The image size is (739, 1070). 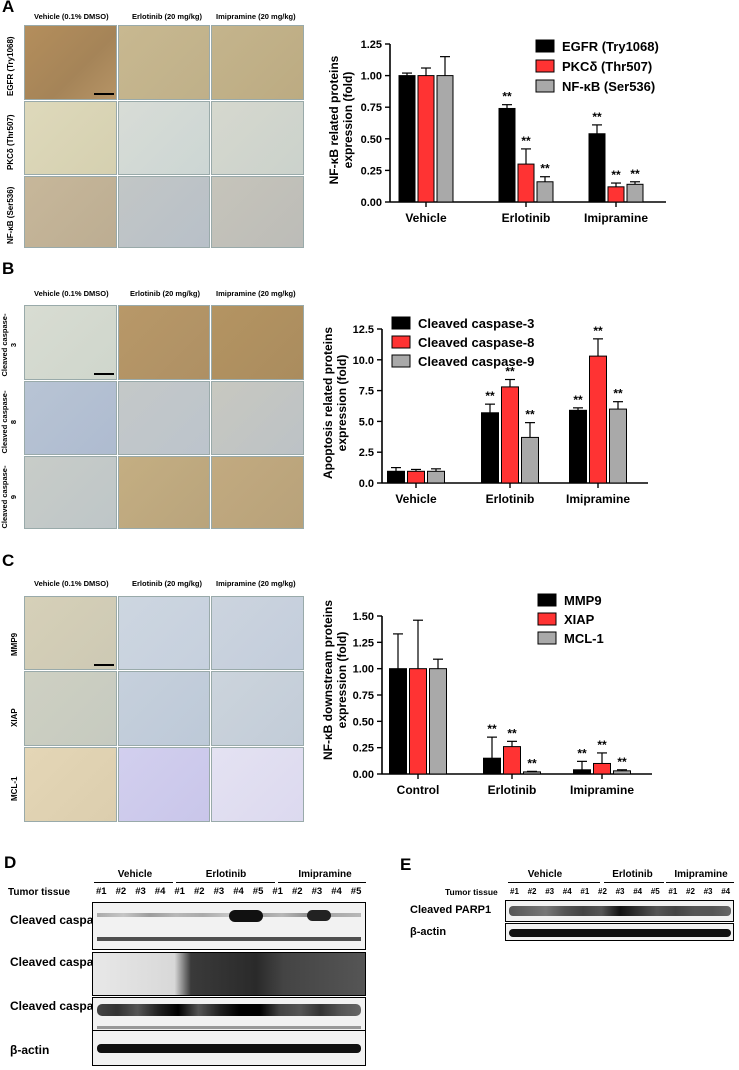 I want to click on blot-d-lane-12: #3, so click(x=317, y=891).